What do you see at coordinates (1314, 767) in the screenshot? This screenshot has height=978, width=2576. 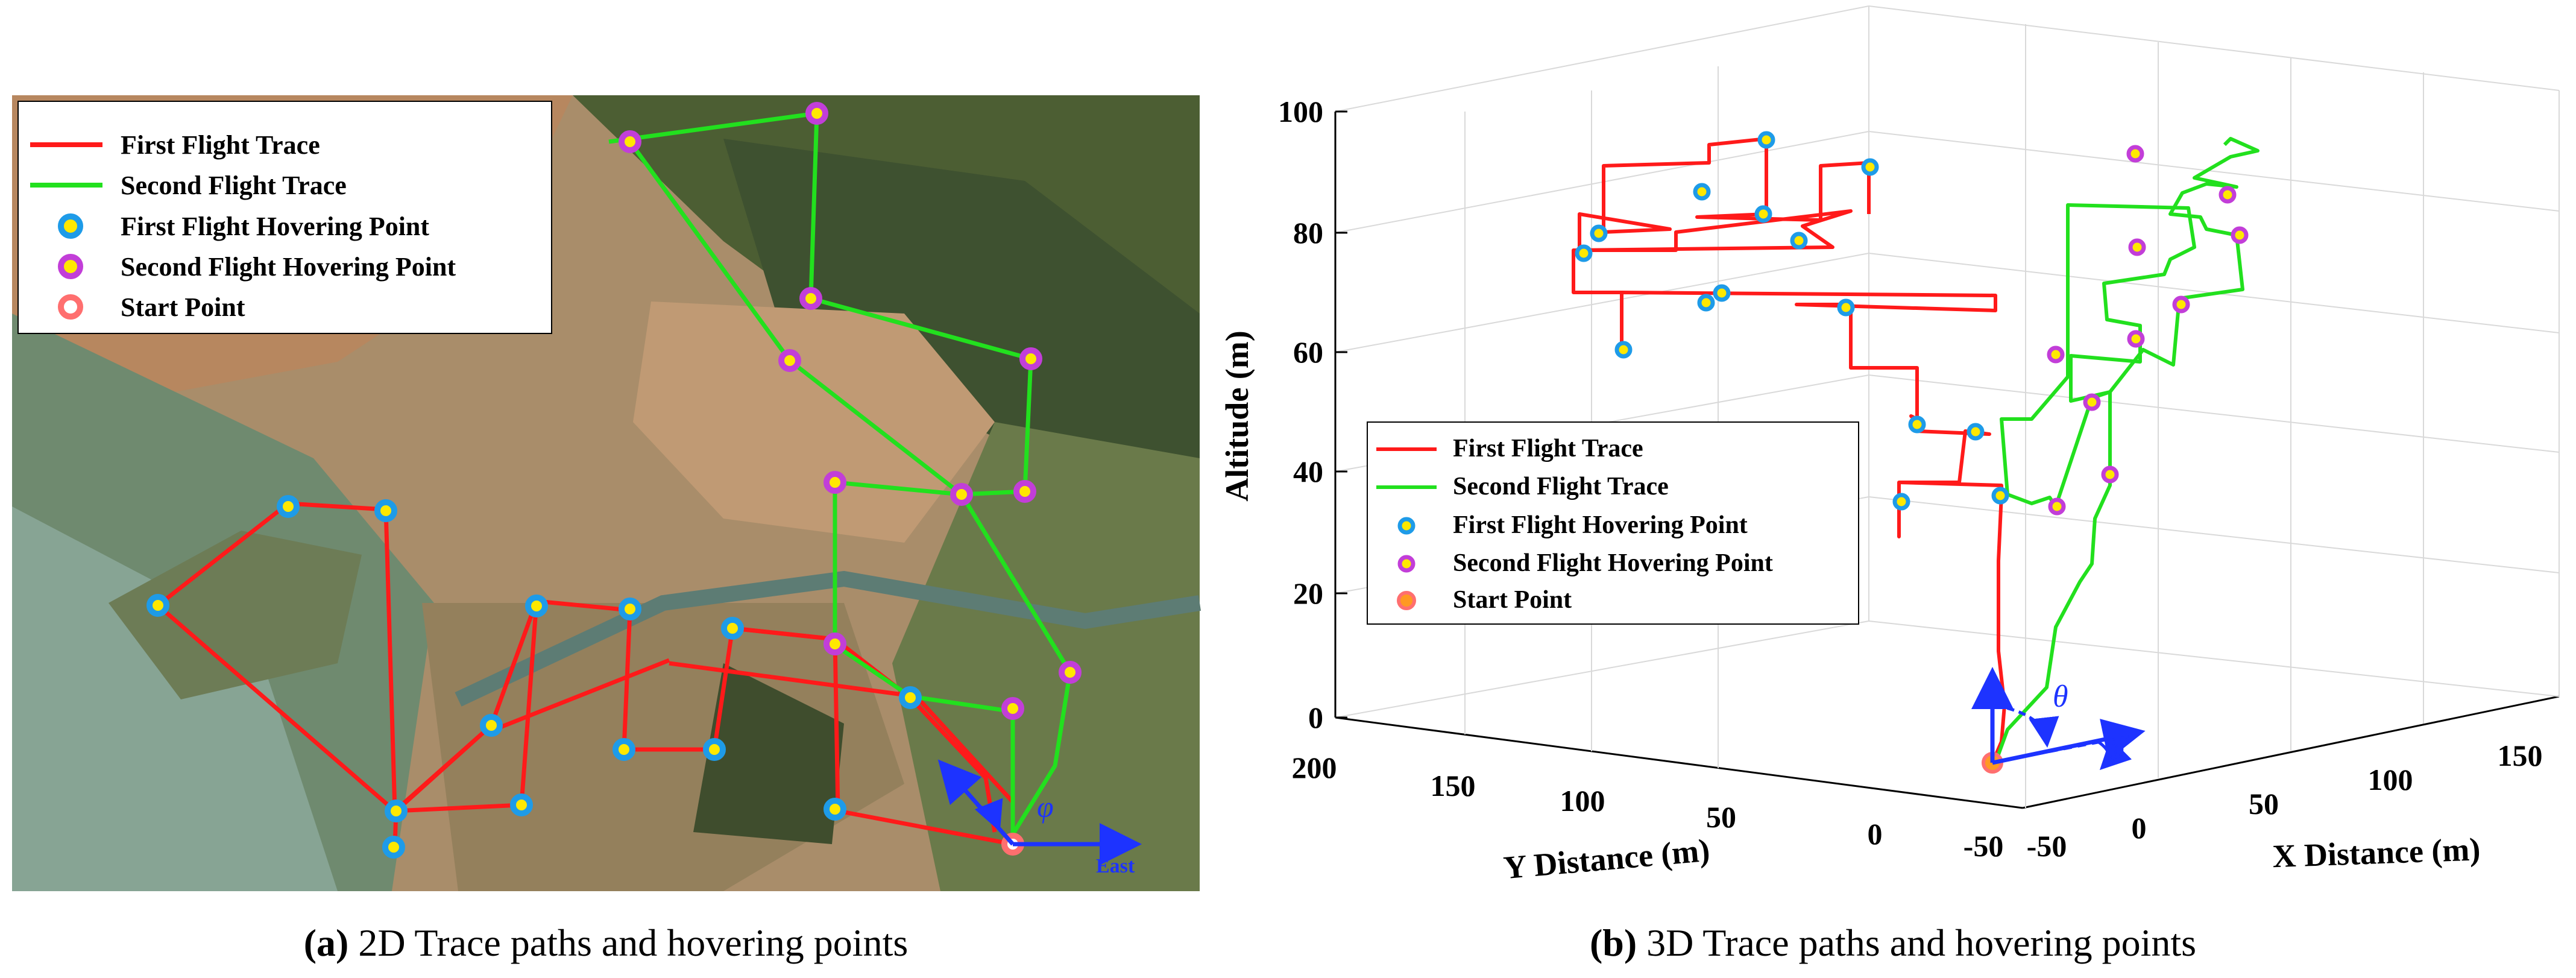 I see `y-tick-label: 200` at bounding box center [1314, 767].